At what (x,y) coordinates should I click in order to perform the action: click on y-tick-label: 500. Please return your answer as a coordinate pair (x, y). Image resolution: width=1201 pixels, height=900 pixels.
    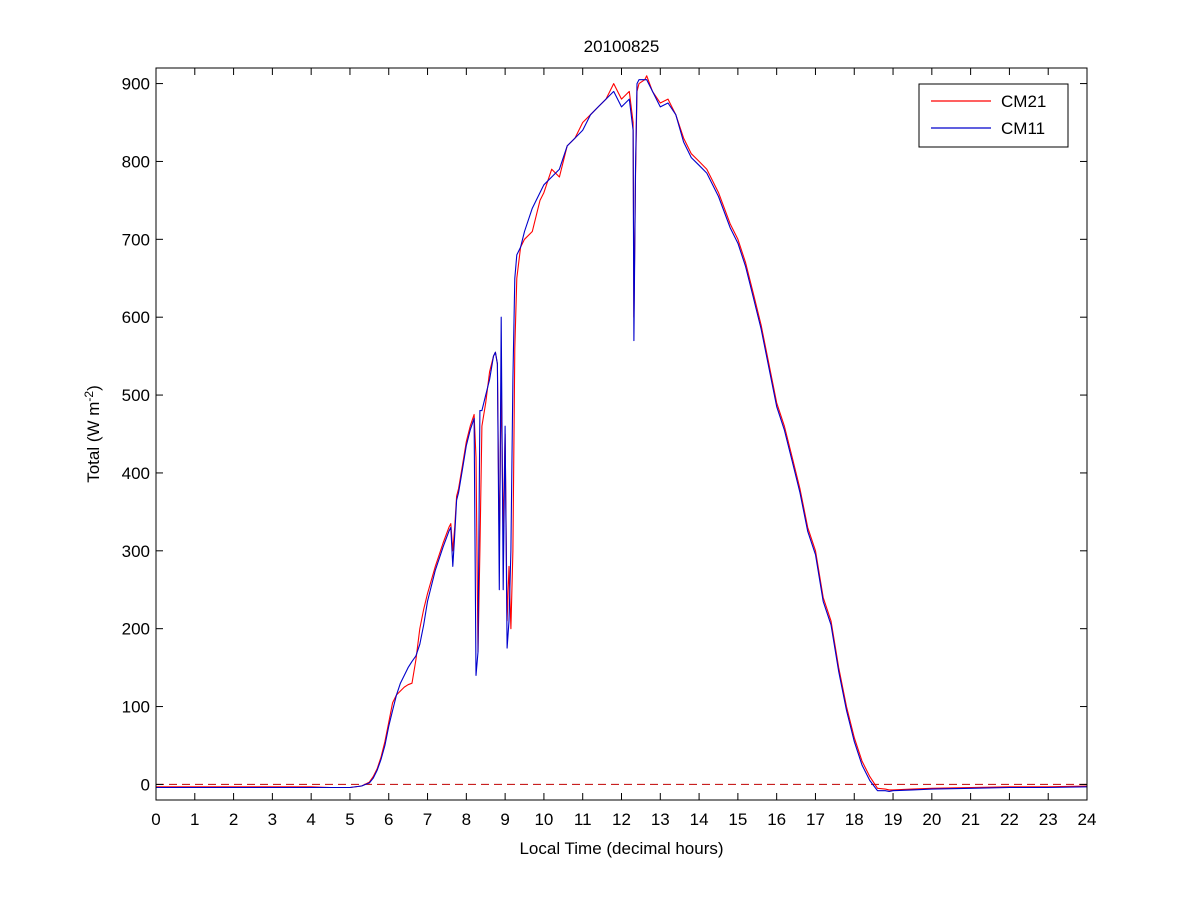
    Looking at the image, I should click on (136, 395).